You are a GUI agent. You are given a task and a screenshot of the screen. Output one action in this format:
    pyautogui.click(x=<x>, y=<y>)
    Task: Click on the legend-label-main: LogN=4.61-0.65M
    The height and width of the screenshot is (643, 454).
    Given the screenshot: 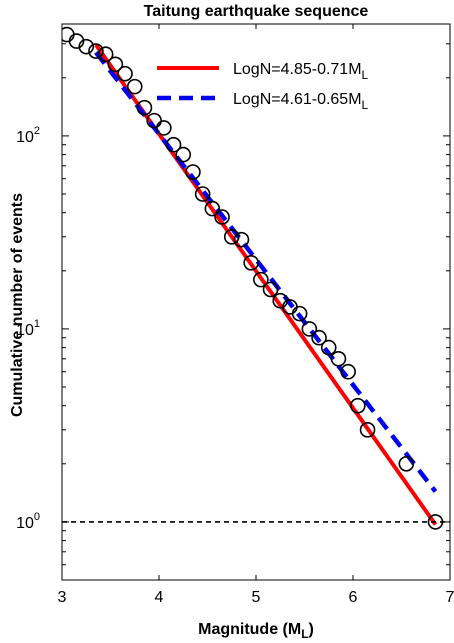 What is the action you would take?
    pyautogui.click(x=297, y=99)
    